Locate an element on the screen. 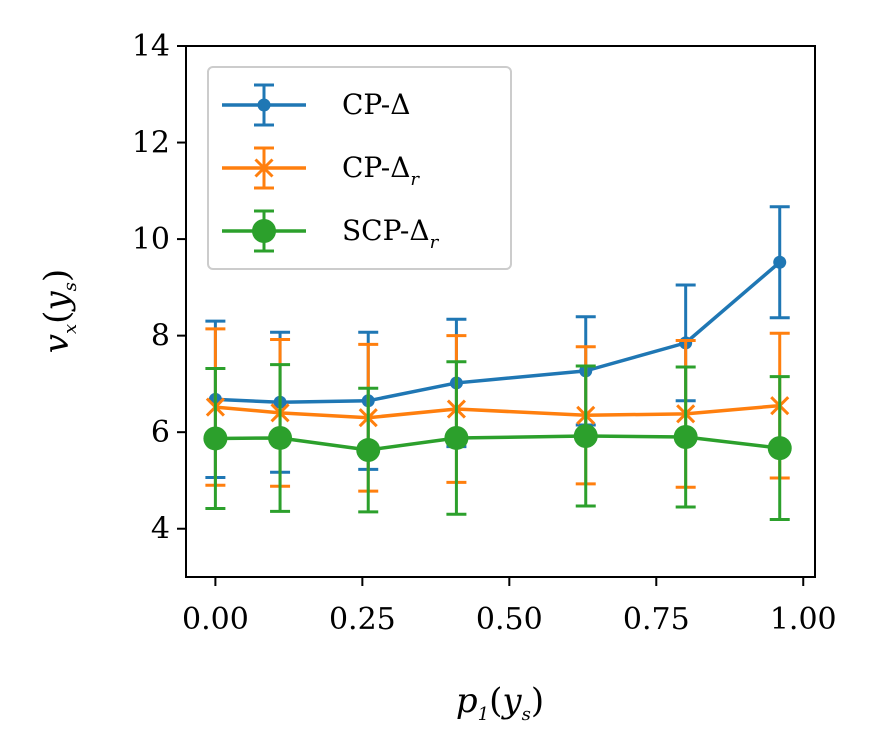 The height and width of the screenshot is (753, 883). y-tick-label: 14 is located at coordinates (151, 46).